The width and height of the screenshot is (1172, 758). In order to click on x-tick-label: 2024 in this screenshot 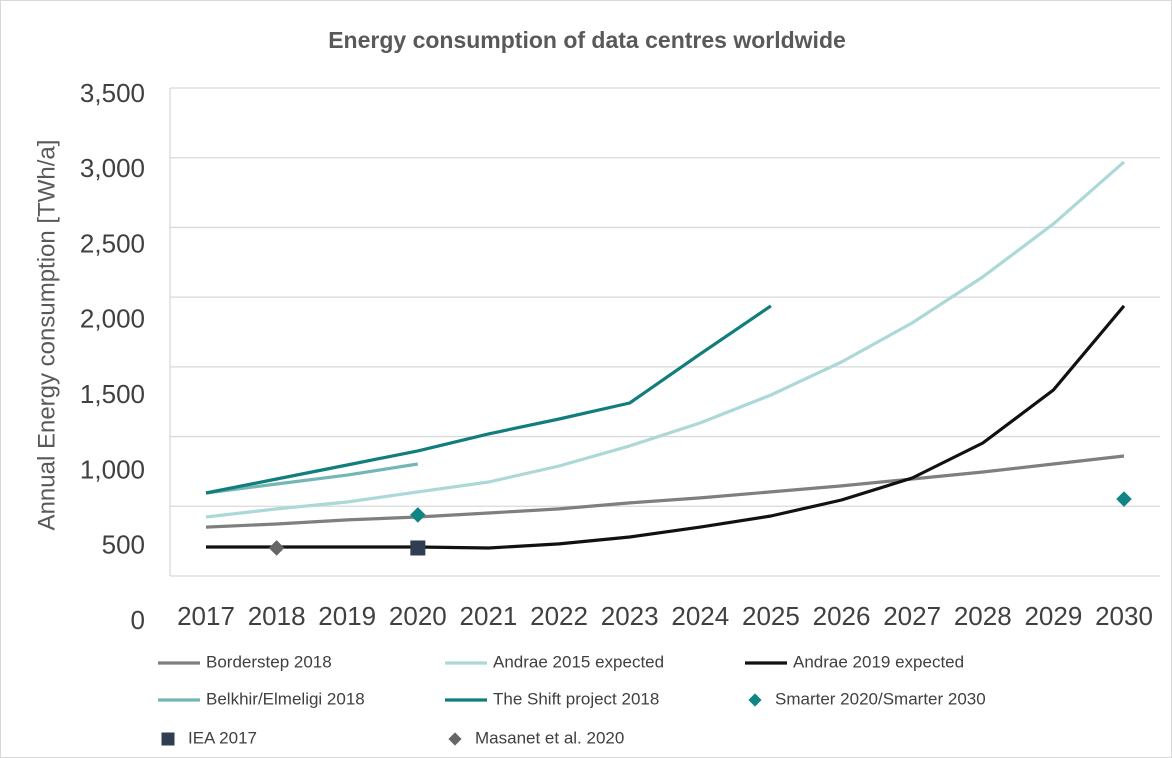, I will do `click(700, 616)`.